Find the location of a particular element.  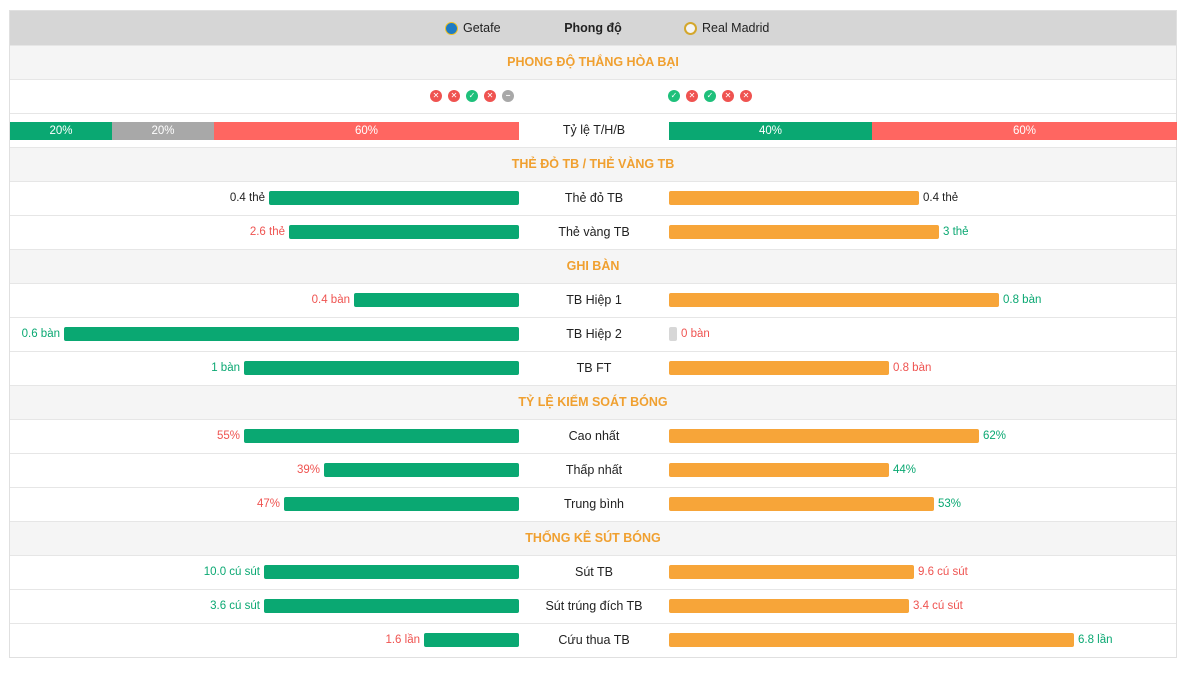

home-value: 1.6 lần is located at coordinates (402, 640).